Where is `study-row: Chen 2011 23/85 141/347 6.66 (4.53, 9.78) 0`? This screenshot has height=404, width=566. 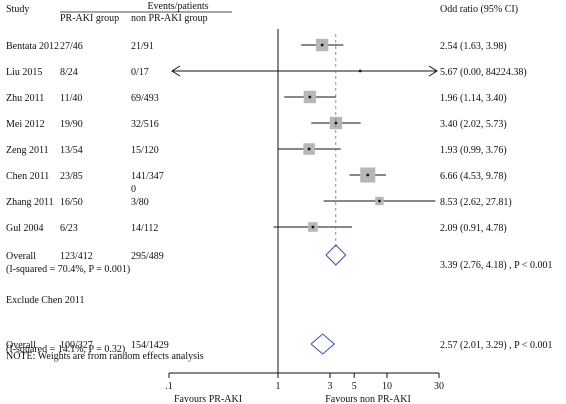
study-row: Chen 2011 23/85 141/347 6.66 (4.53, 9.78) 0 is located at coordinates (256, 181).